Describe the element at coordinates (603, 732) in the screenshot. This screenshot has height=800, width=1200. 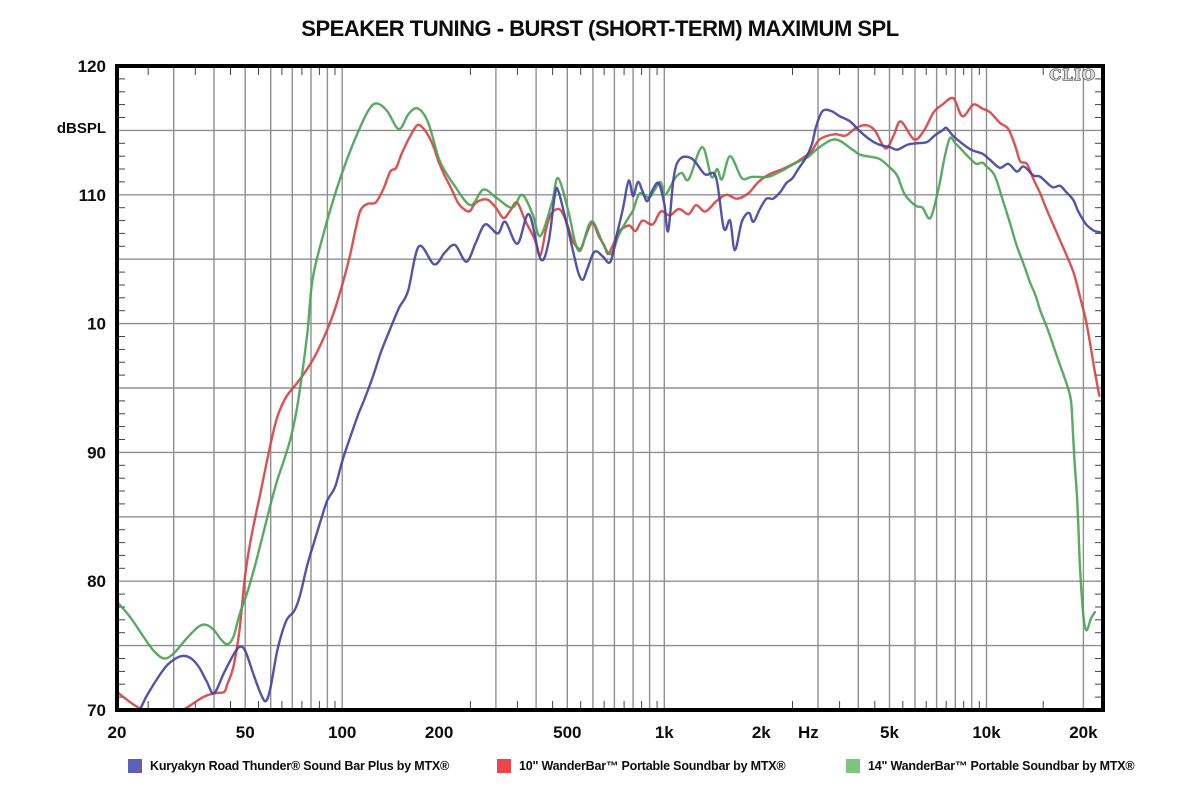
I see `x-axis-labels: 20 50 100 200 500 1k 2k 5k 10k 20k Hz` at that location.